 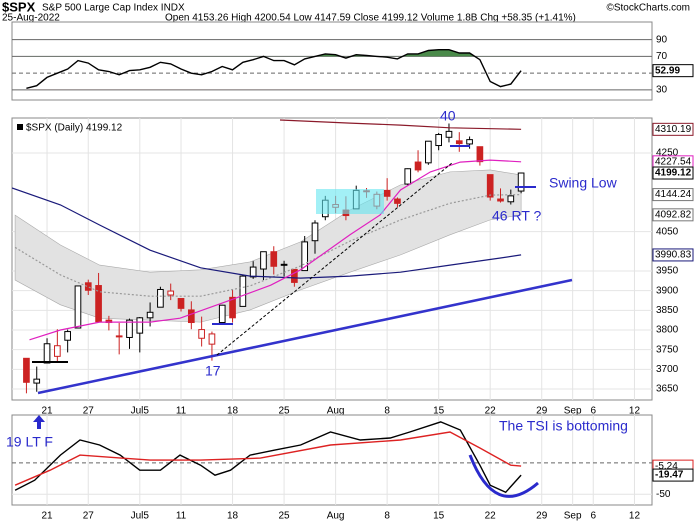 I want to click on value-tag-label: 4199.12, so click(x=673, y=173).